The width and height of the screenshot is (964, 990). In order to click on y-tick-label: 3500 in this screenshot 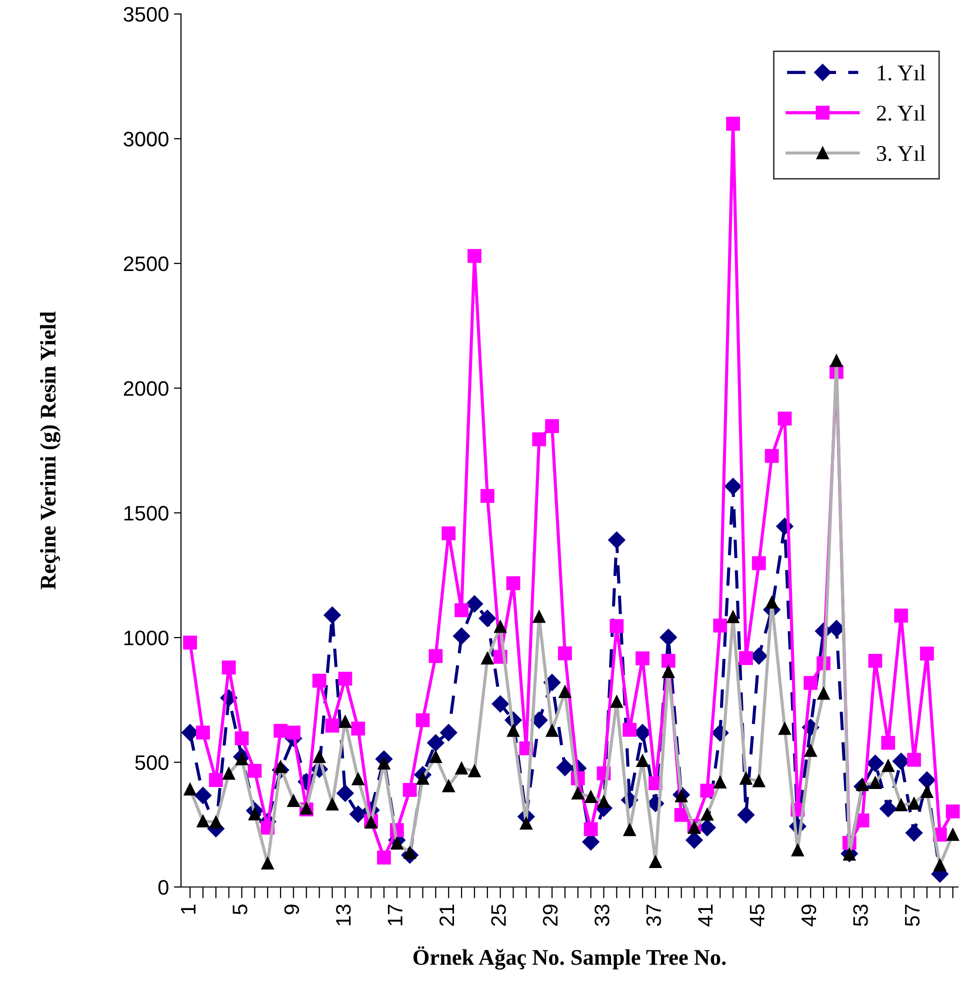, I will do `click(146, 14)`.